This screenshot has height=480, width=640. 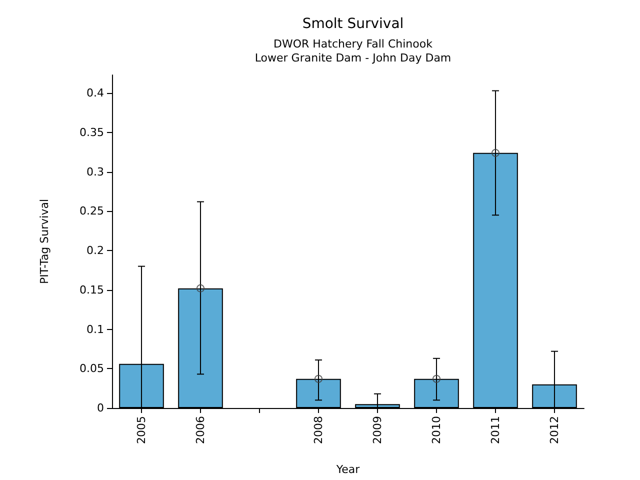 I want to click on x-tick-label: 2006, so click(x=200, y=430).